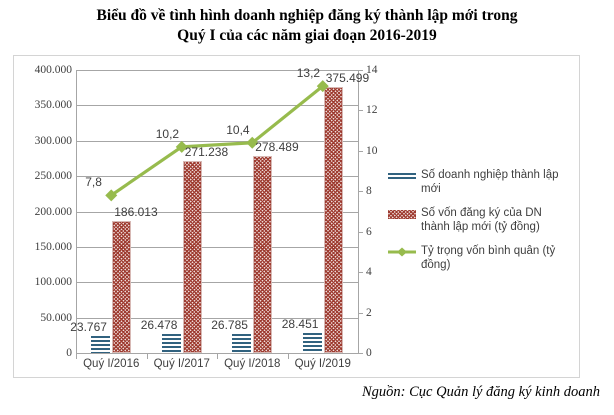  Describe the element at coordinates (369, 353) in the screenshot. I see `y-axis-right-tick: 0` at that location.